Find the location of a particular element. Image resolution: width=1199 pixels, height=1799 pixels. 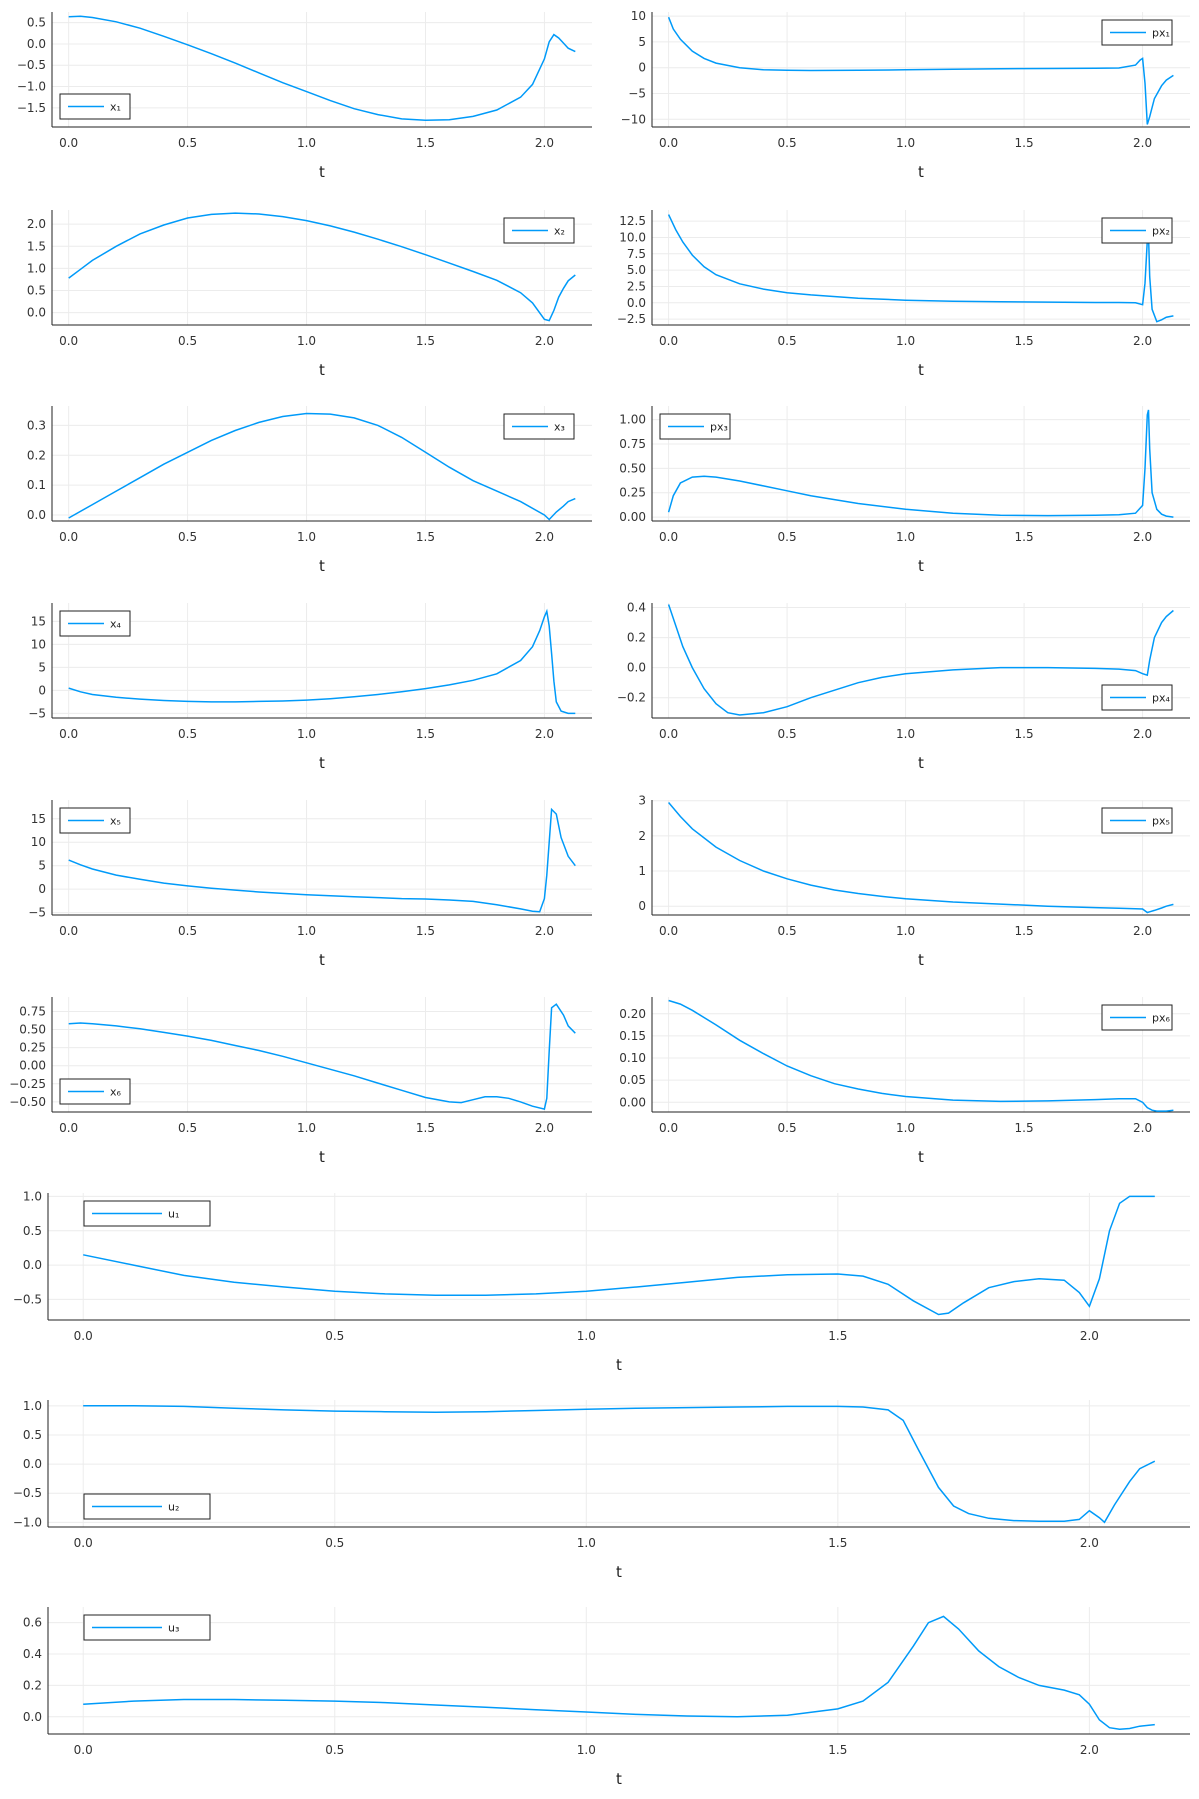

legend: px₃ is located at coordinates (695, 426).